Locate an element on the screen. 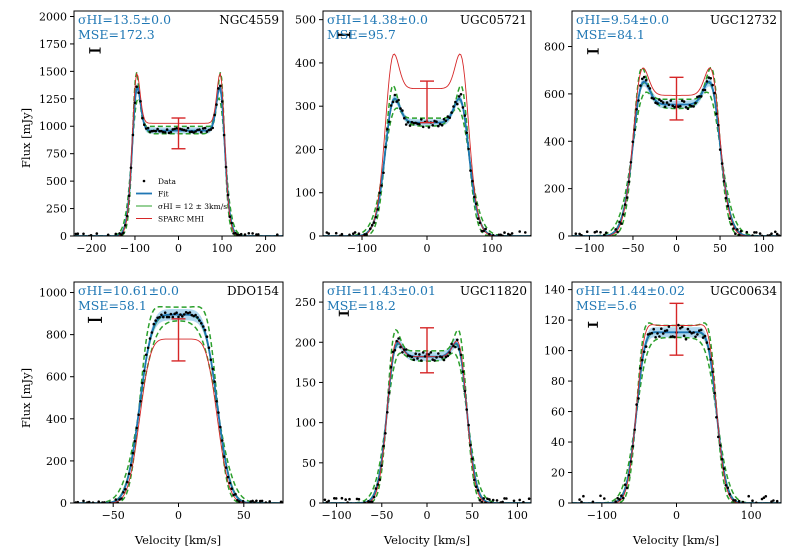  ylabel-top: Flux [mJy] is located at coordinates (26, 138).